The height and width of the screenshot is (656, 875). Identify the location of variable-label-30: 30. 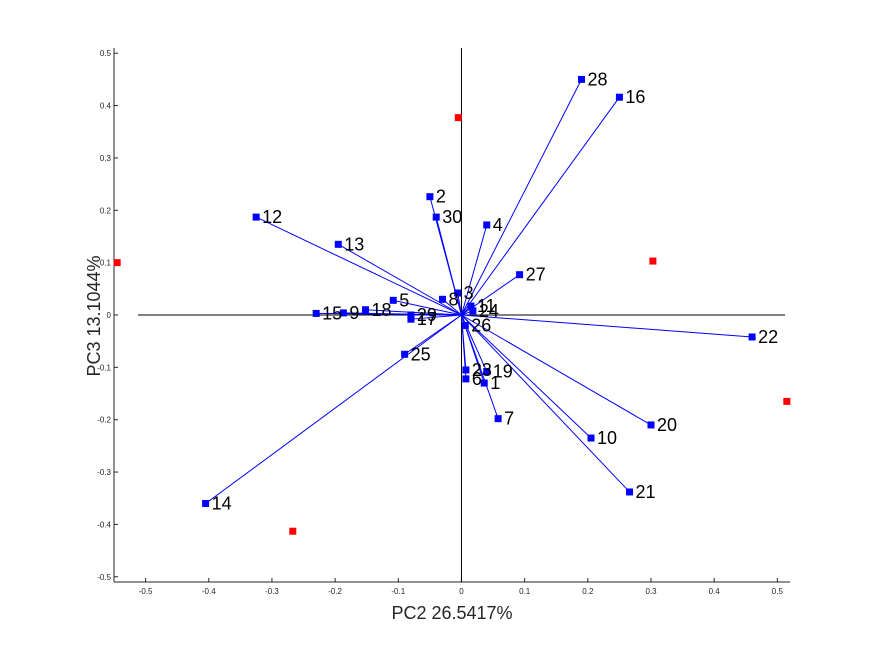
(452, 217).